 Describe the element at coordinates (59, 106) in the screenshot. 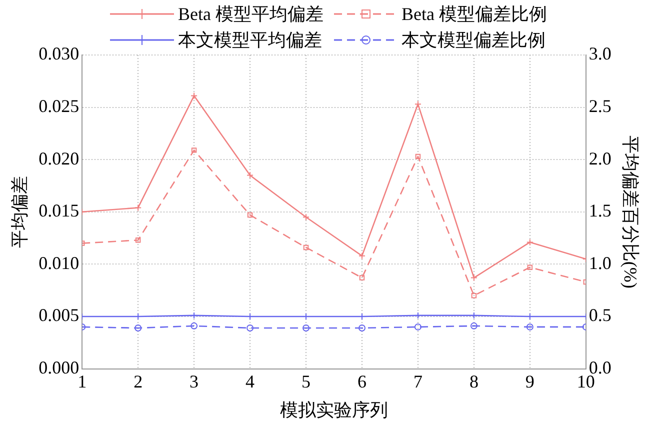

I see `y-tick-label: 0.025` at that location.